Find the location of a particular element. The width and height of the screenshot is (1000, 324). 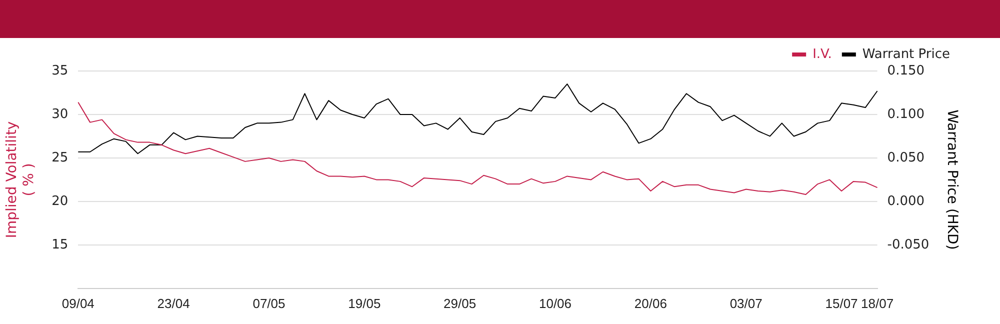

legend-label: Warrant Price is located at coordinates (906, 54).